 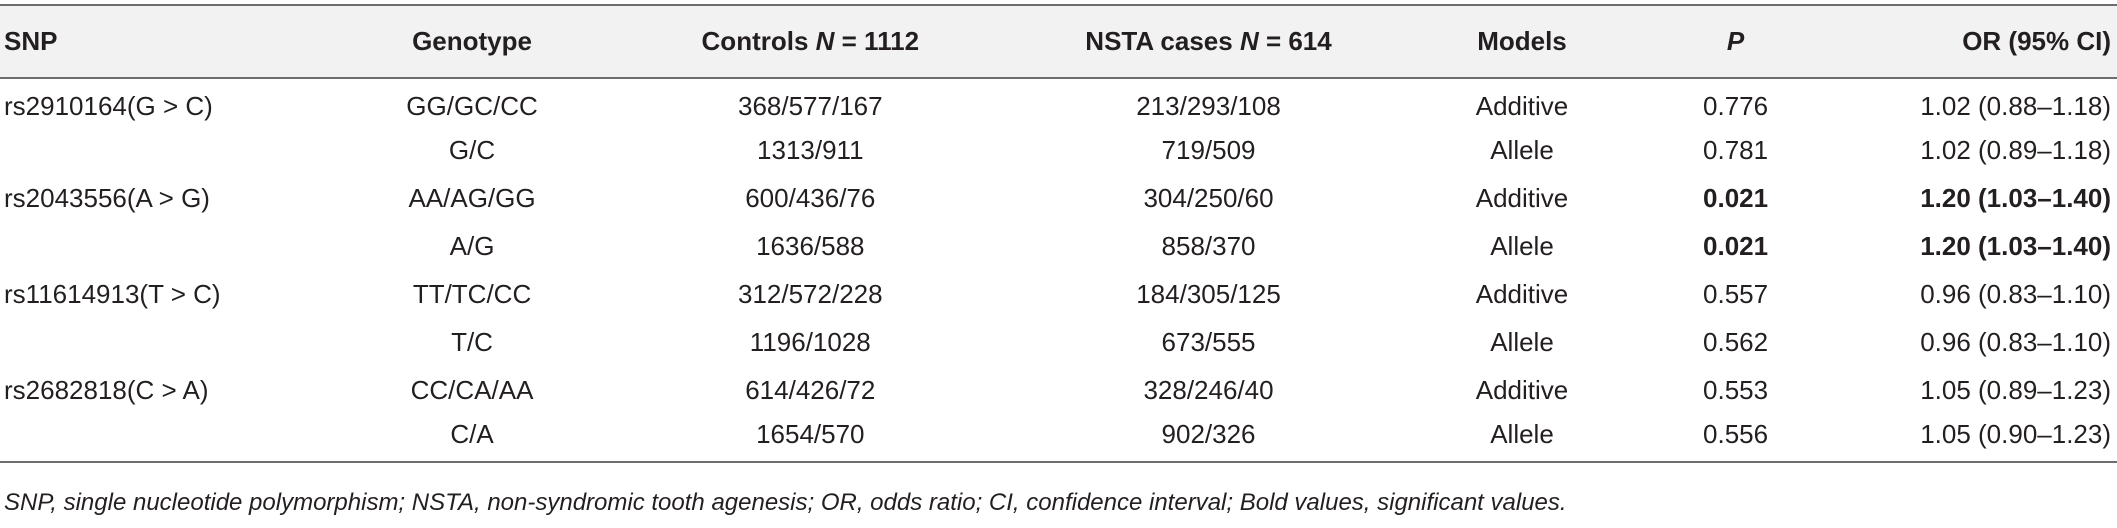 What do you see at coordinates (2015, 149) in the screenshot?
I see `cell-or: 1.02 (0.89–1.18)` at bounding box center [2015, 149].